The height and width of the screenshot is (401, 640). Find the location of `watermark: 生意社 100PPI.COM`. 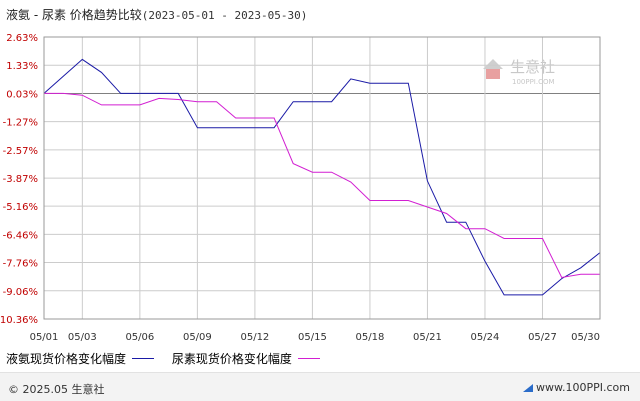

watermark: 生意社 100PPI.COM is located at coordinates (519, 72).